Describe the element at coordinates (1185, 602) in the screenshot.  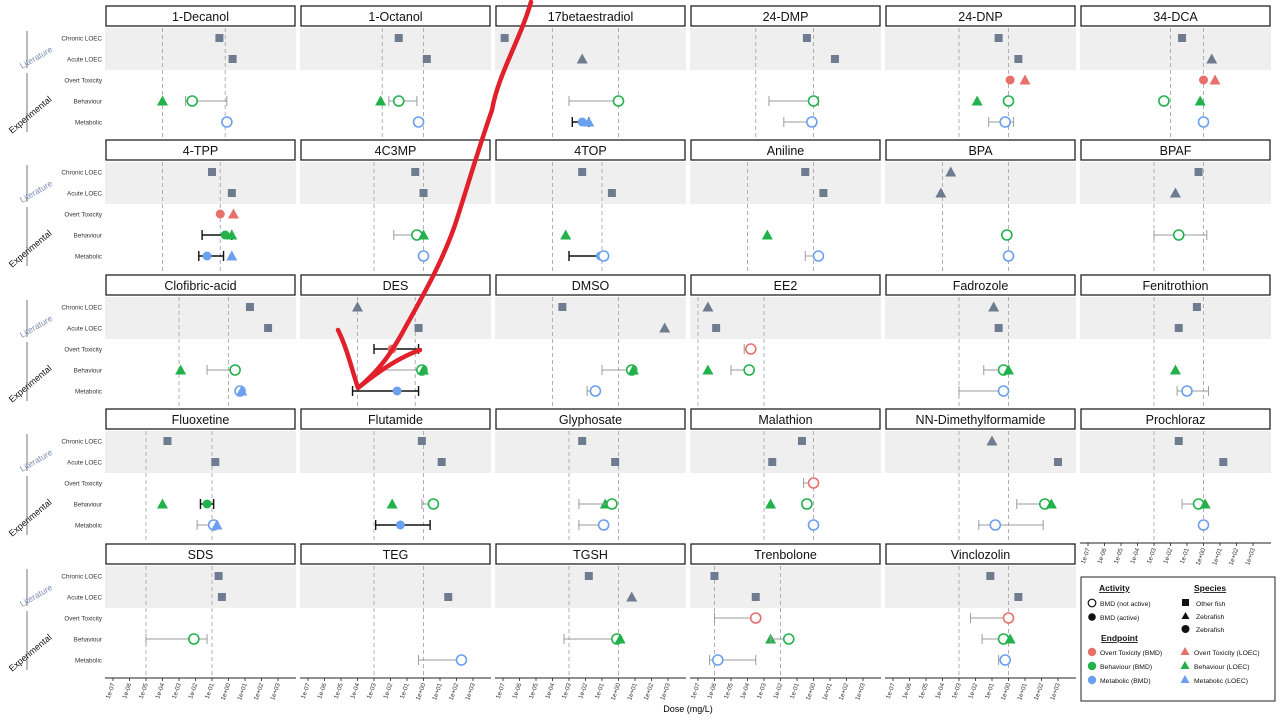
I see `legend-square-icon` at that location.